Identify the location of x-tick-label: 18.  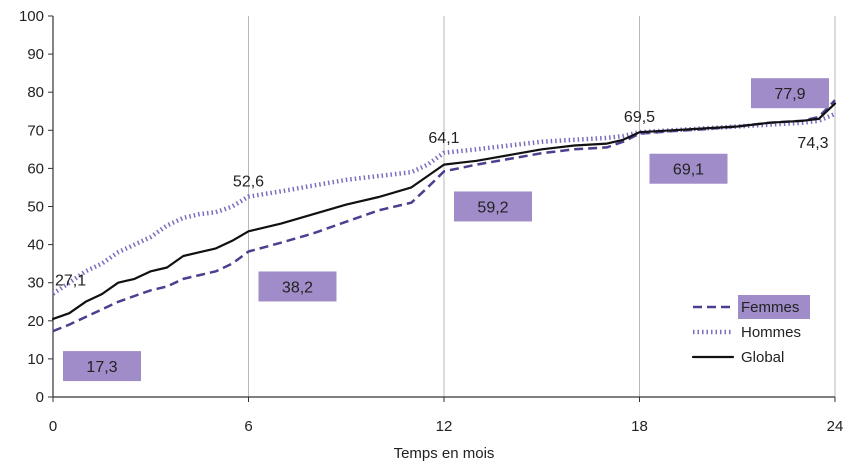
(639, 426).